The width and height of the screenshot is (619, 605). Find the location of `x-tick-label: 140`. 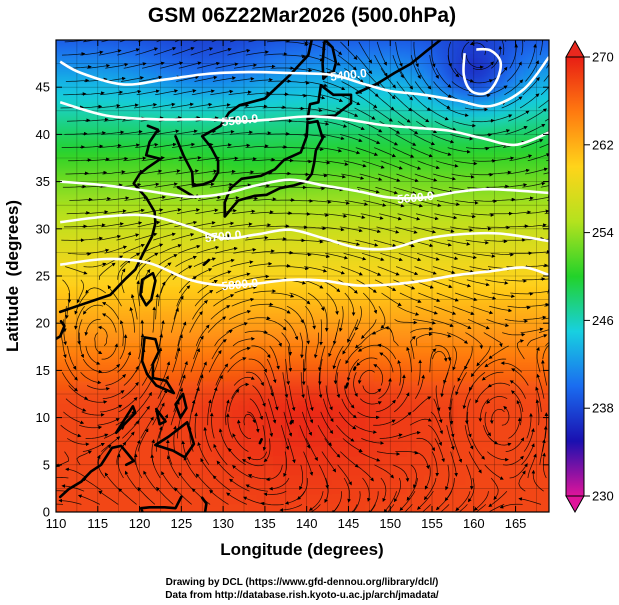

x-tick-label: 140 is located at coordinates (307, 523).